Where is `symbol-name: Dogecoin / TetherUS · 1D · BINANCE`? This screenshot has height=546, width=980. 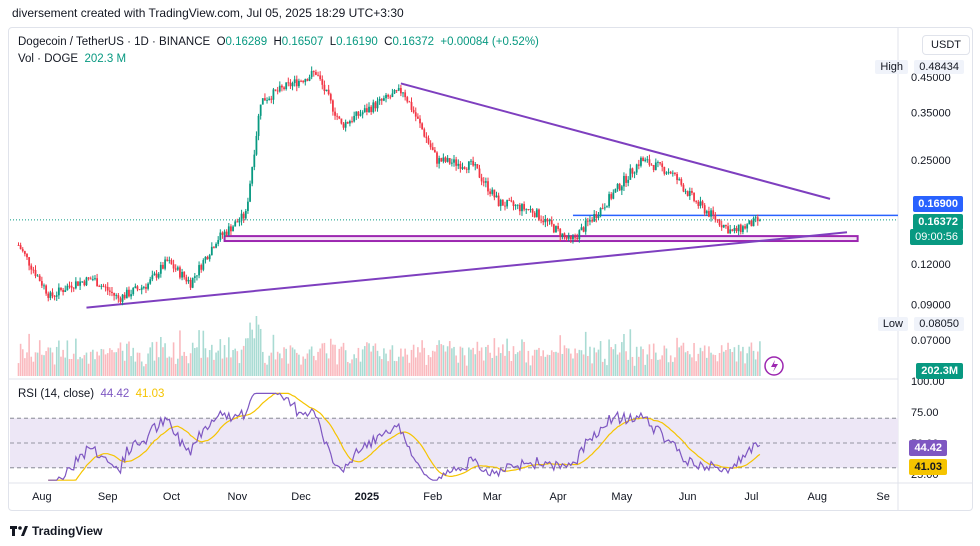 symbol-name: Dogecoin / TetherUS · 1D · BINANCE is located at coordinates (114, 42).